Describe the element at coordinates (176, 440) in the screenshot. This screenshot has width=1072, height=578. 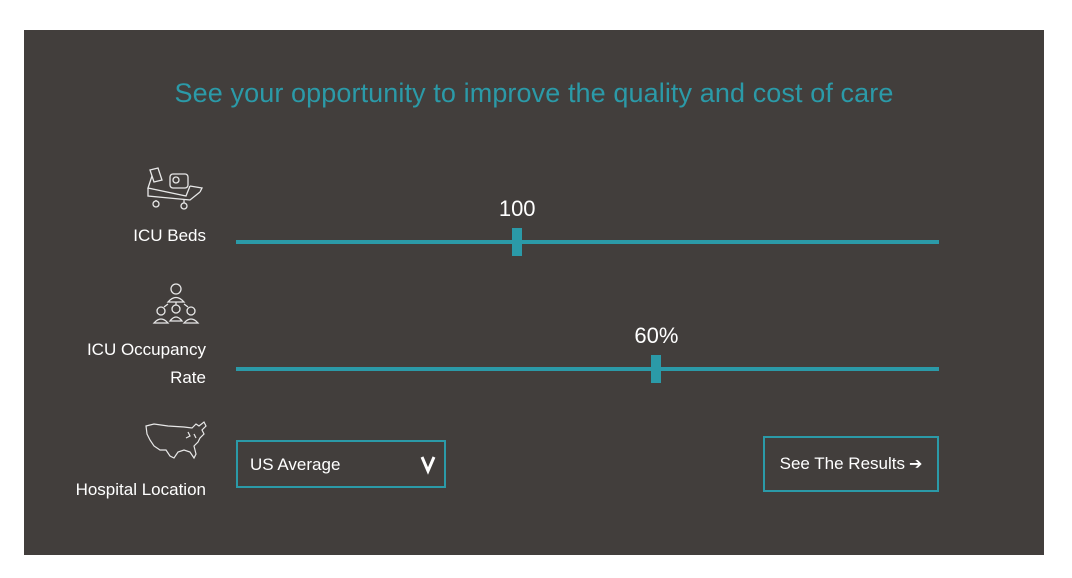
I see `us-map-icon` at that location.